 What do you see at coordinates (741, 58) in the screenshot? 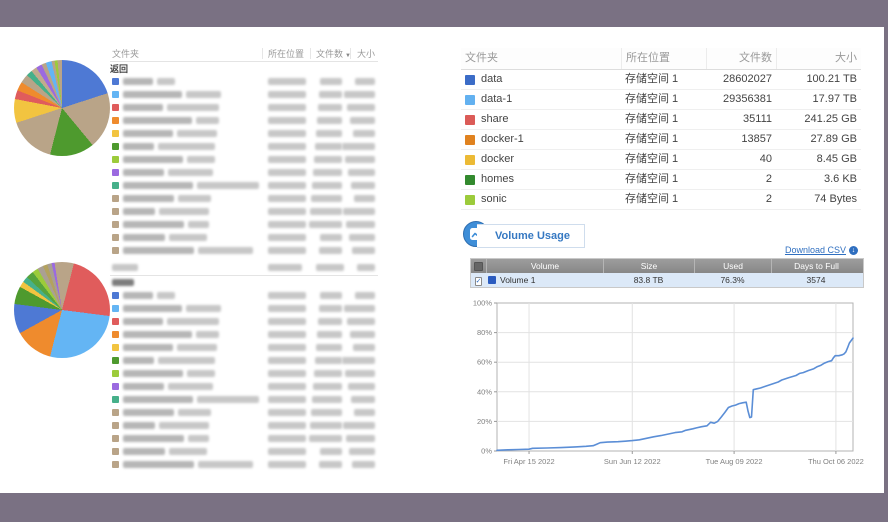
I see `col-count: 文件数` at bounding box center [741, 58].